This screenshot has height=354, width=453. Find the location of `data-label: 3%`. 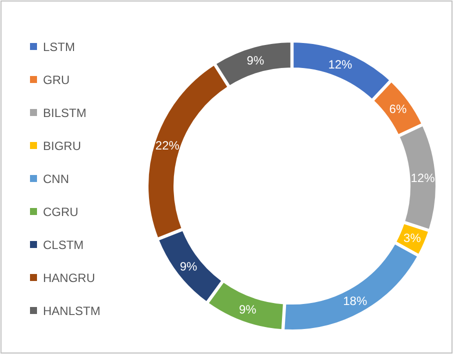

data-label: 3% is located at coordinates (413, 238).